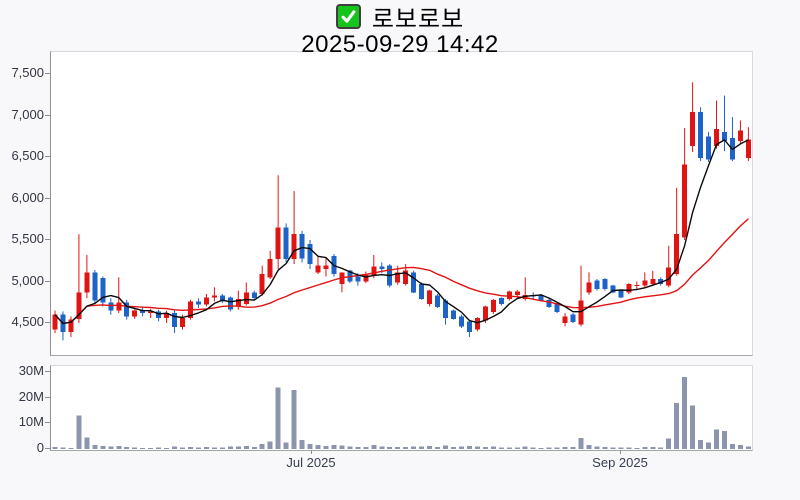  What do you see at coordinates (348, 16) in the screenshot?
I see `stock-checkbox` at bounding box center [348, 16].